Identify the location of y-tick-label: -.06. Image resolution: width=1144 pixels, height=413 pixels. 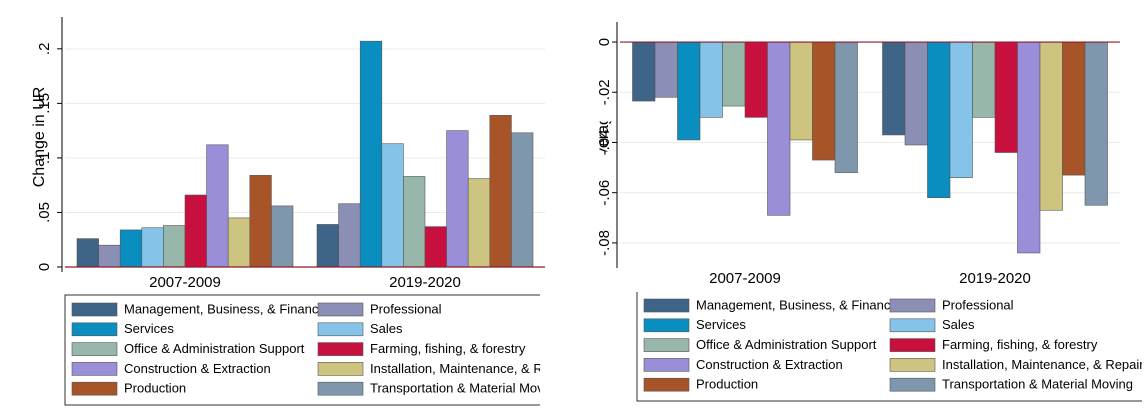
(604, 193).